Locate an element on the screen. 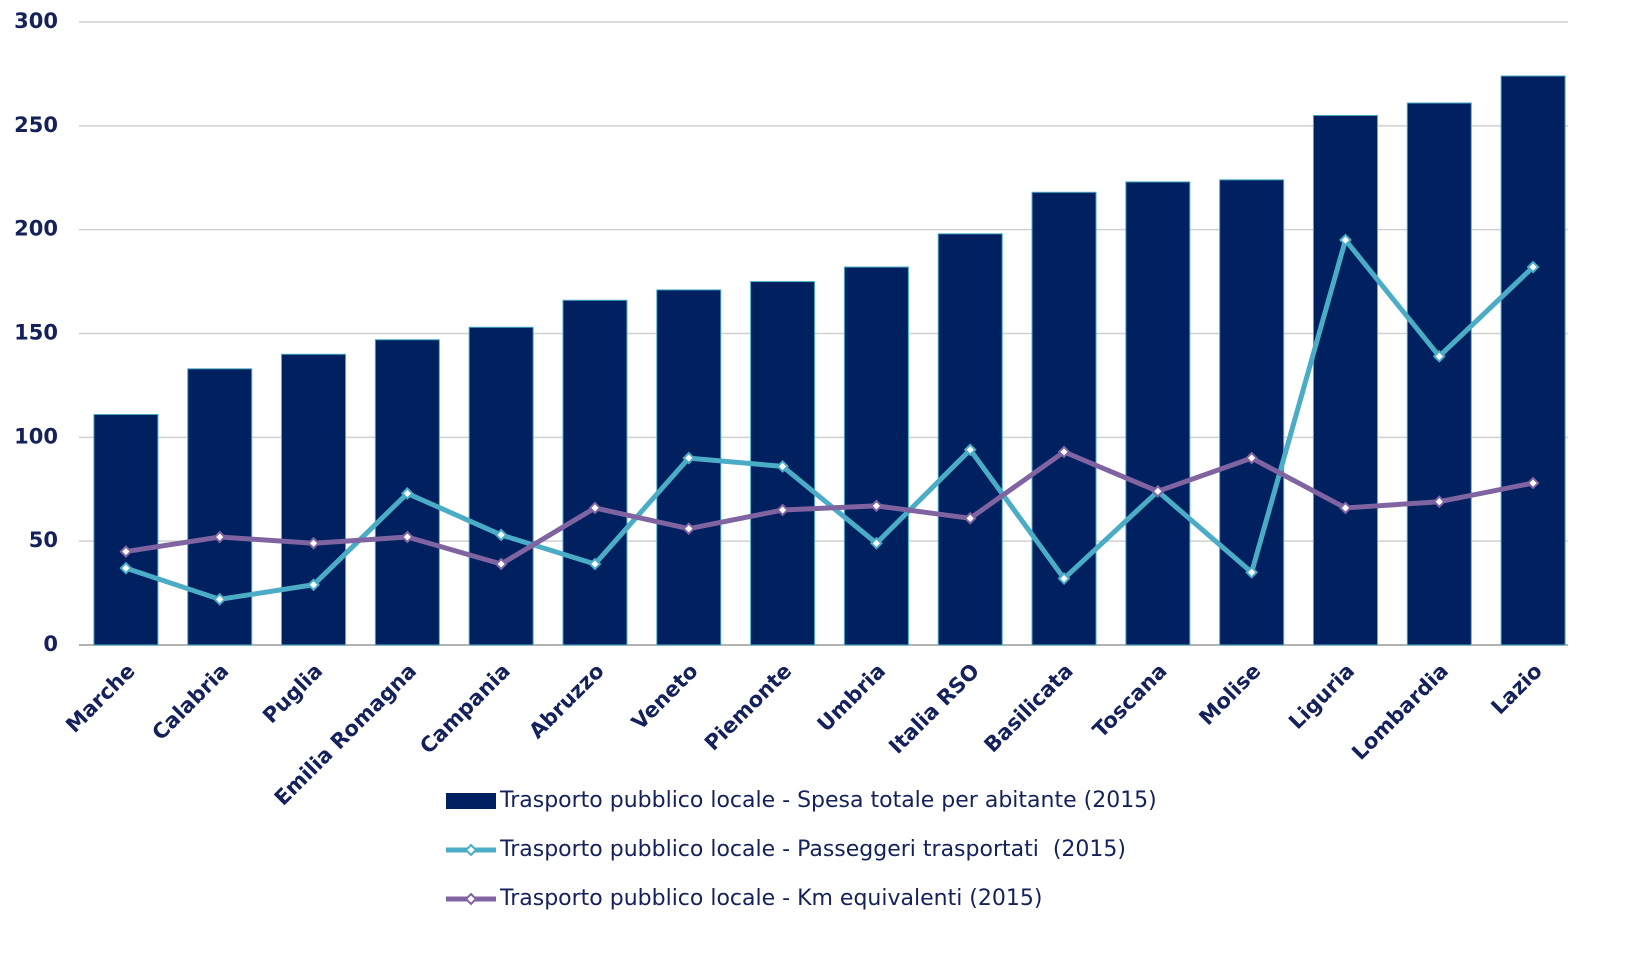 Image resolution: width=1636 pixels, height=953 pixels. x-tick-label: Campania is located at coordinates (465, 709).